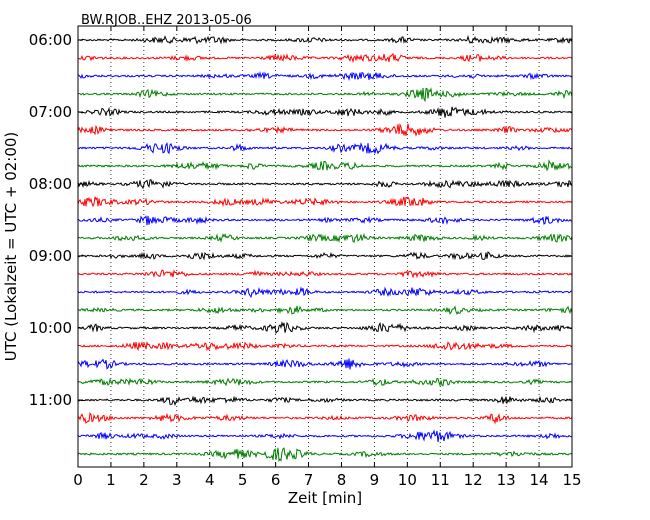  I want to click on x-tick-label: 12, so click(473, 480).